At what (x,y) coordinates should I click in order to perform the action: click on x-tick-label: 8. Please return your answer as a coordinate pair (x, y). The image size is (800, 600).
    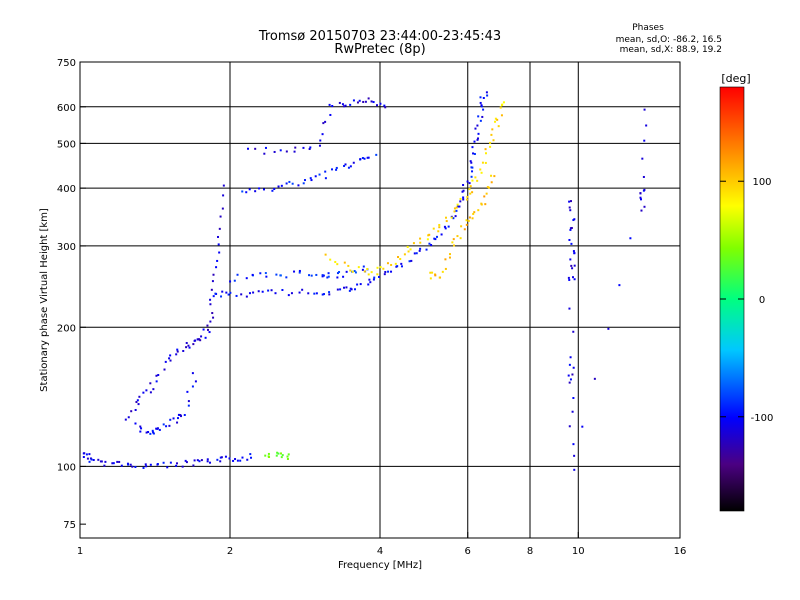
    Looking at the image, I should click on (530, 551).